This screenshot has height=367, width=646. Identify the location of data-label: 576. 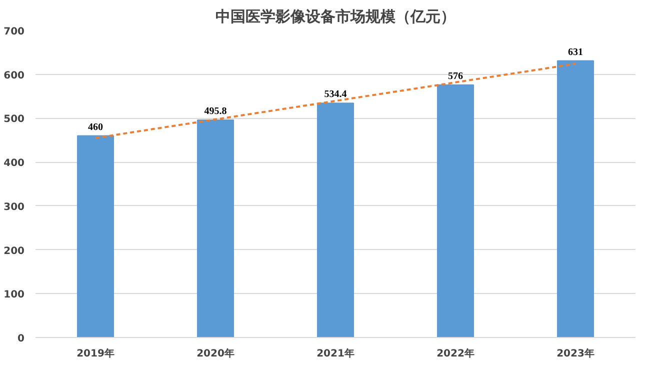
(455, 76).